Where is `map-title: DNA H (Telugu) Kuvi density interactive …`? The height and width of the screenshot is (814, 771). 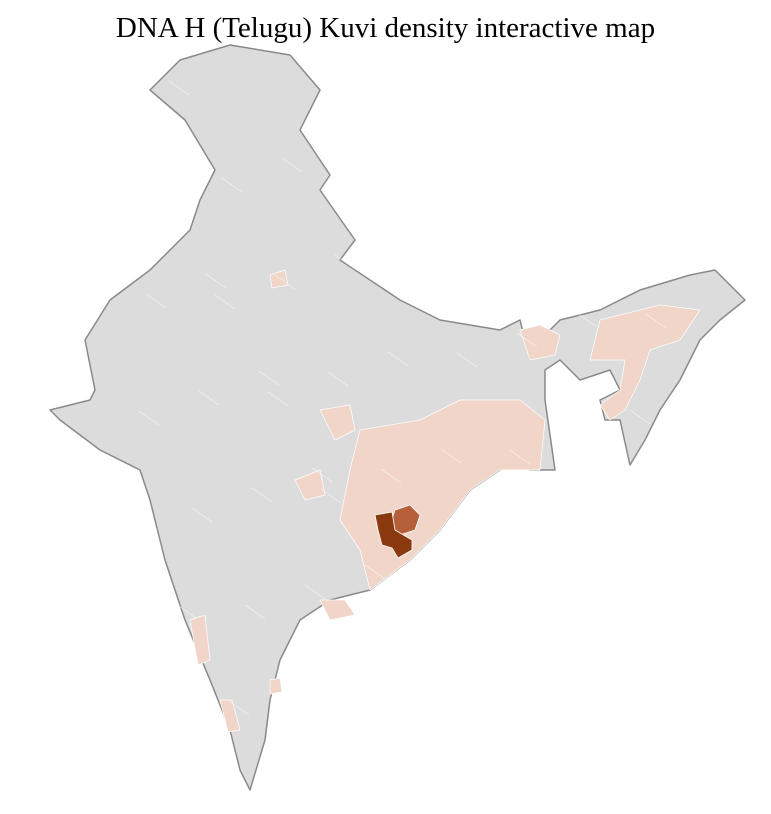
map-title: DNA H (Telugu) Kuvi density interactive … is located at coordinates (385, 28).